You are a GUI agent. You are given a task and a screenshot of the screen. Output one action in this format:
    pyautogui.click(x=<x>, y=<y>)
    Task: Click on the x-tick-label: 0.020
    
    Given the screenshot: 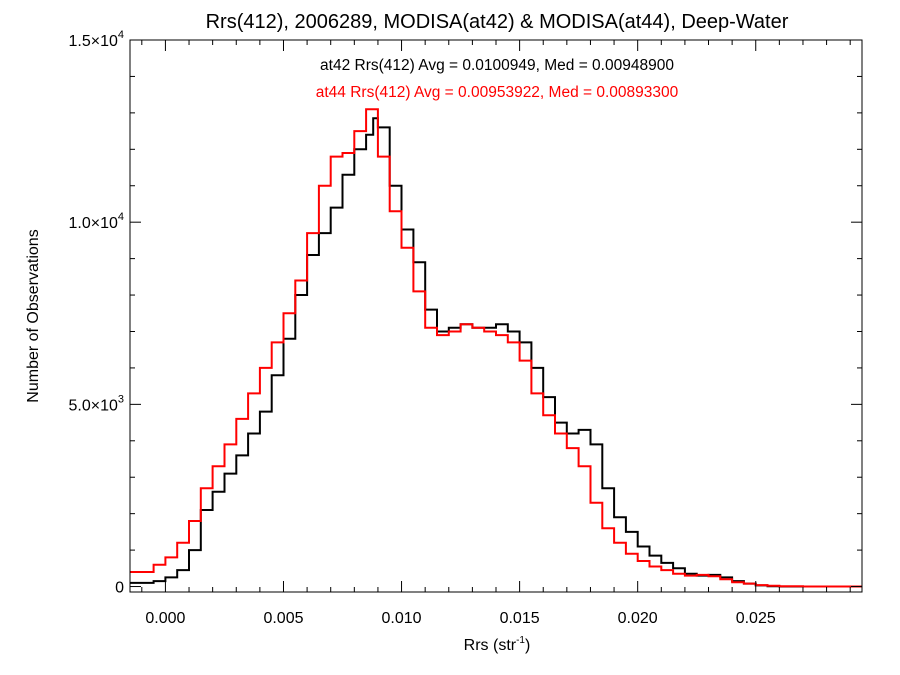 What is the action you would take?
    pyautogui.click(x=638, y=618)
    